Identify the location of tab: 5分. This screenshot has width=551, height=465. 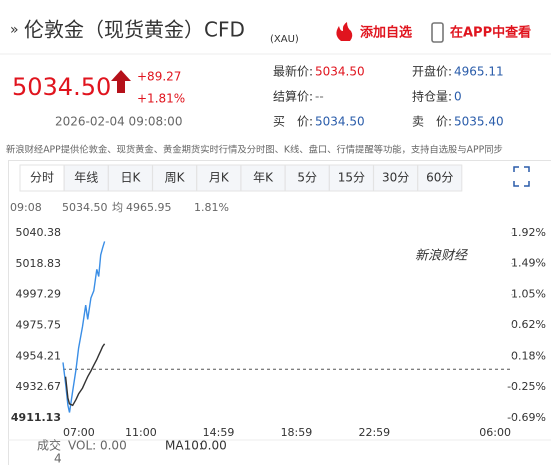
(307, 178).